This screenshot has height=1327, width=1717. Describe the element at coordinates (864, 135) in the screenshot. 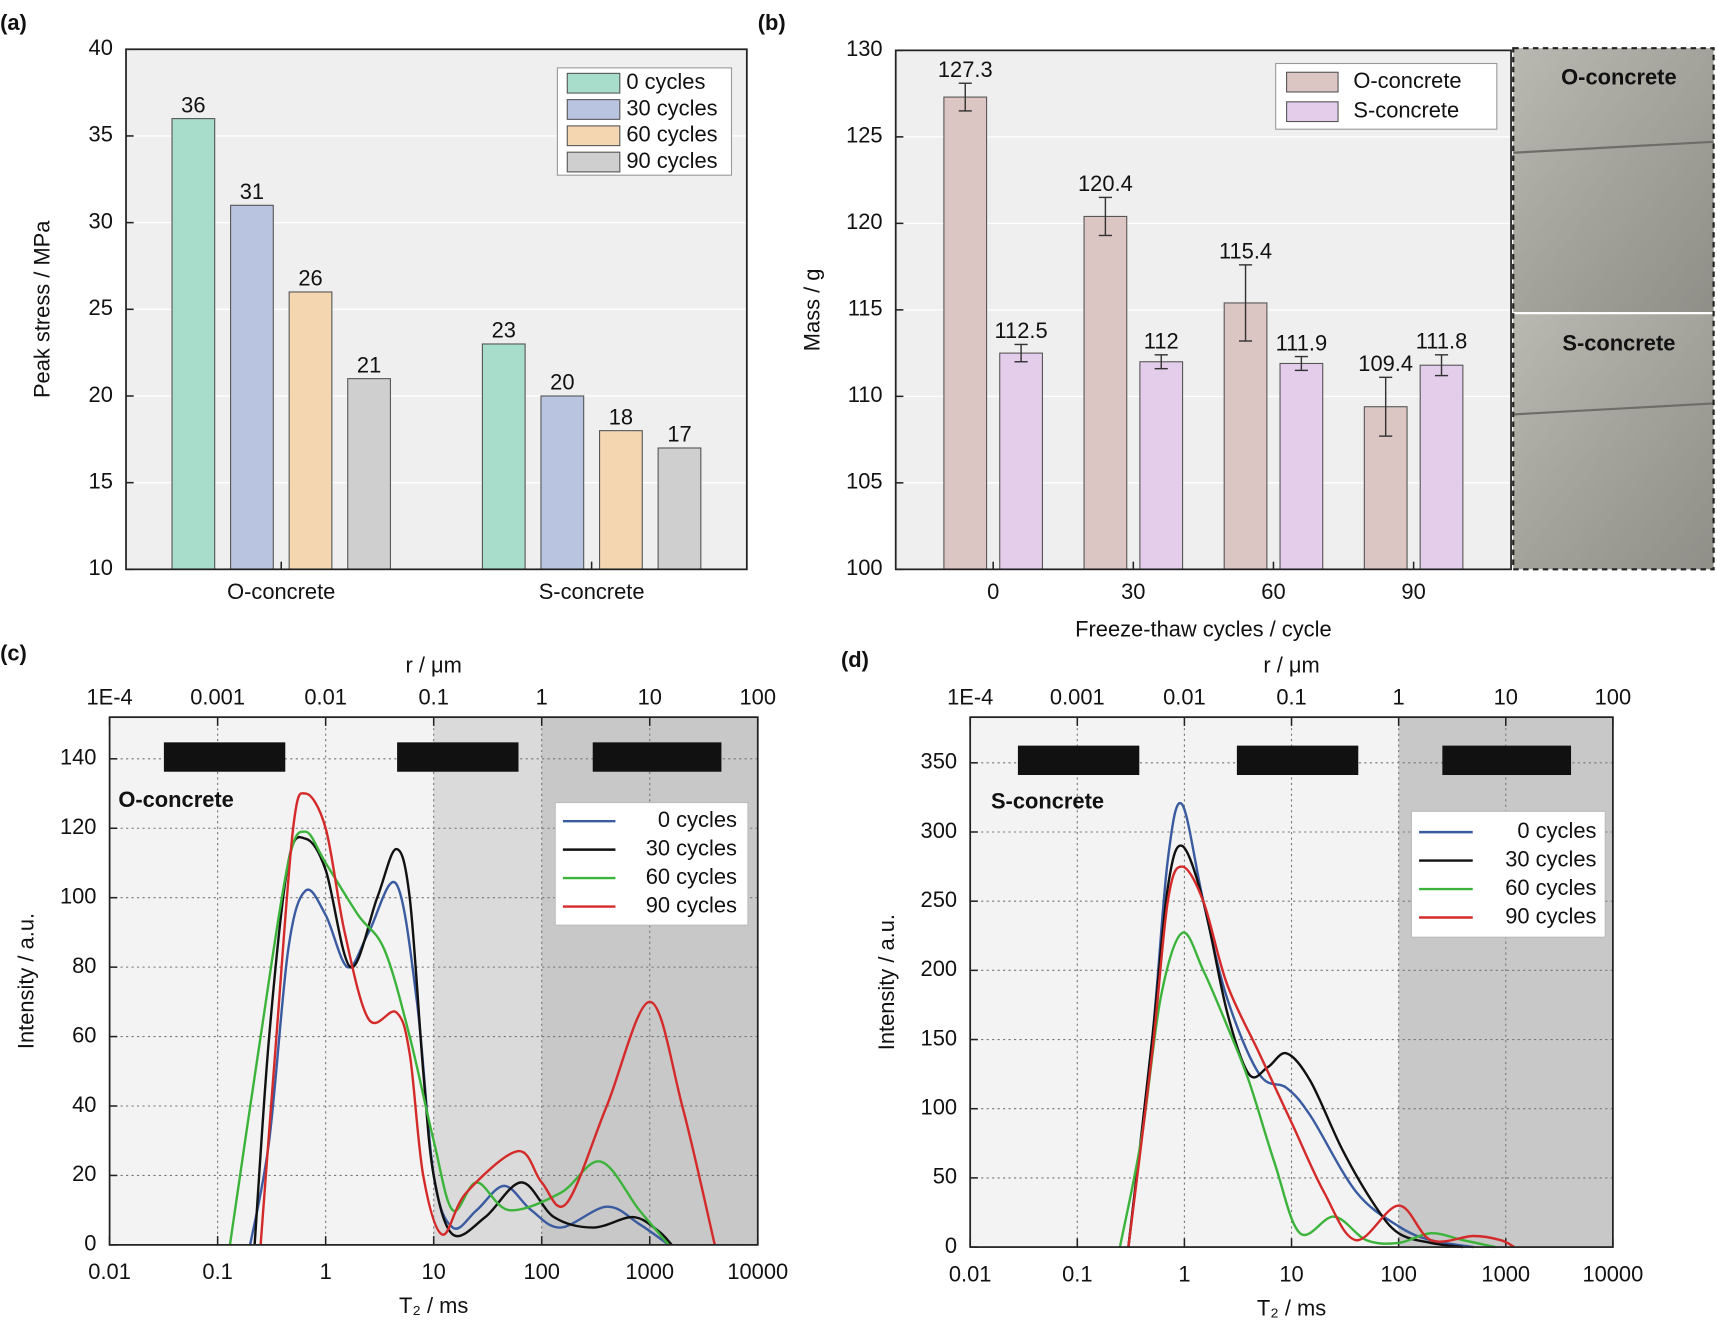

I see `y-tick-label: 125` at that location.